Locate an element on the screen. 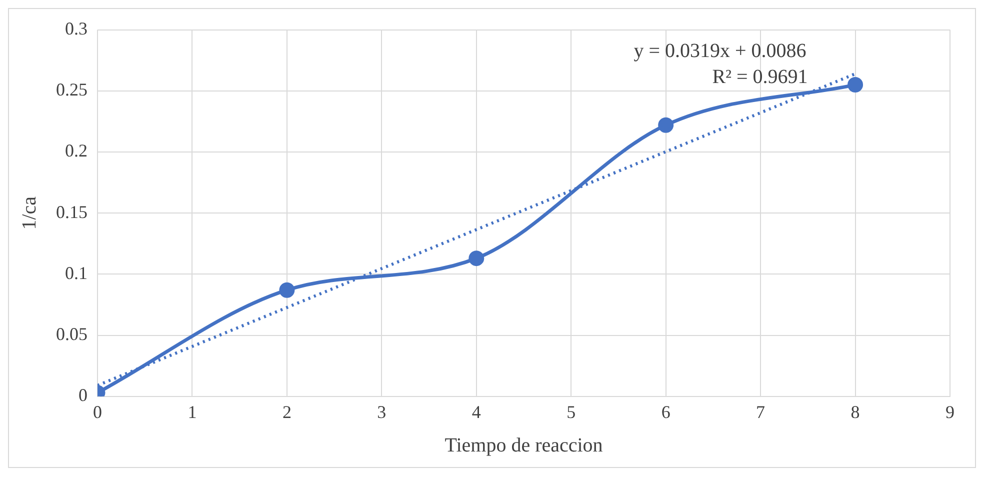 The width and height of the screenshot is (986, 479). y-tick-label: 0.2 is located at coordinates (76, 150).